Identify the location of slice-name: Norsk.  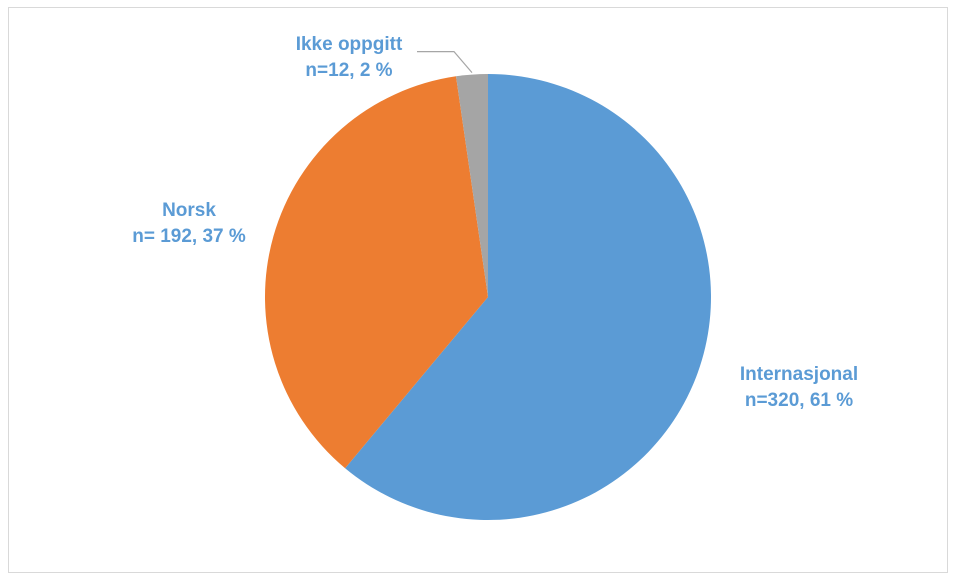
(189, 210).